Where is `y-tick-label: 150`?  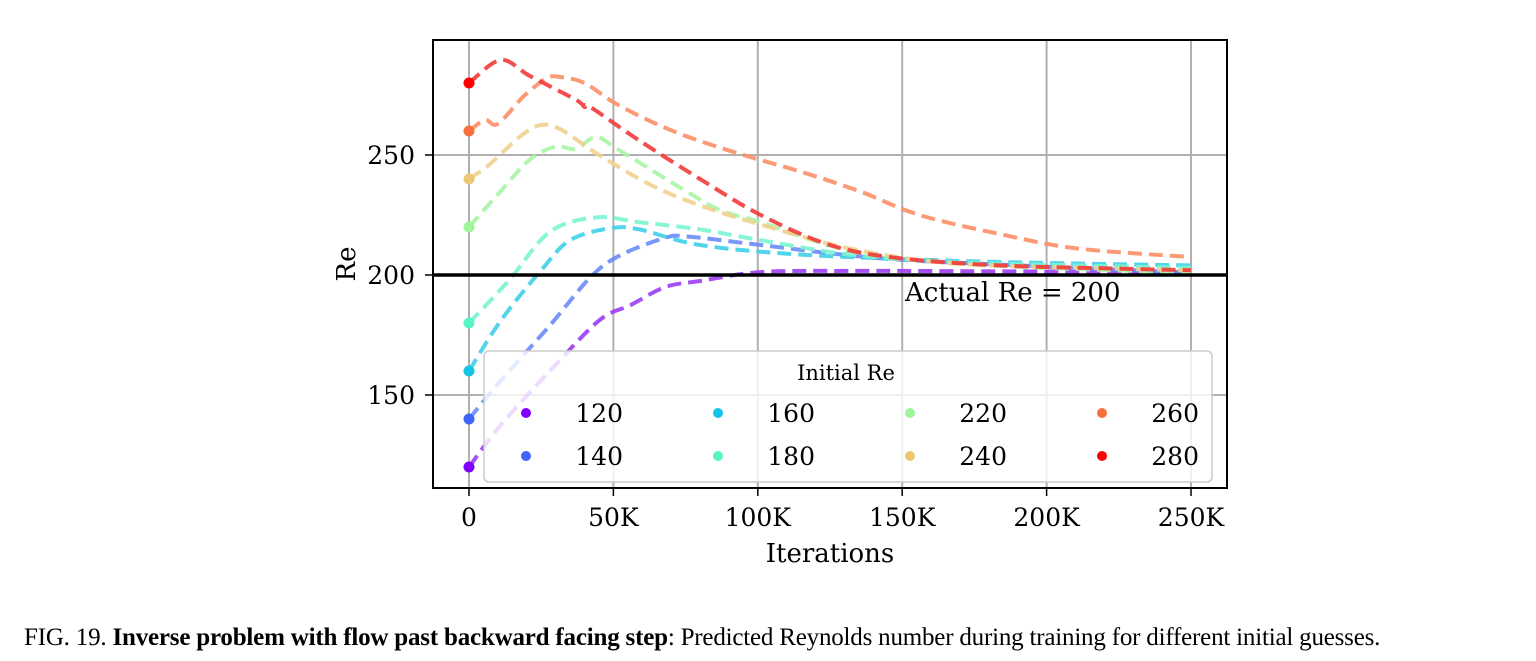
y-tick-label: 150 is located at coordinates (391, 395).